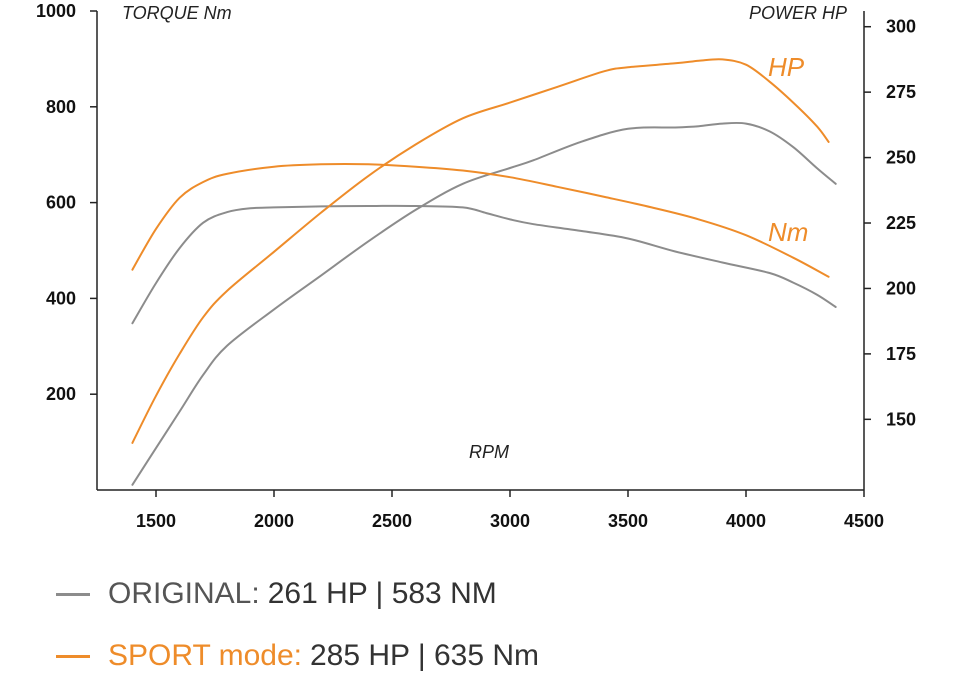  I want to click on legend-sport-value: 285 HP | 635 Nm, so click(424, 655).